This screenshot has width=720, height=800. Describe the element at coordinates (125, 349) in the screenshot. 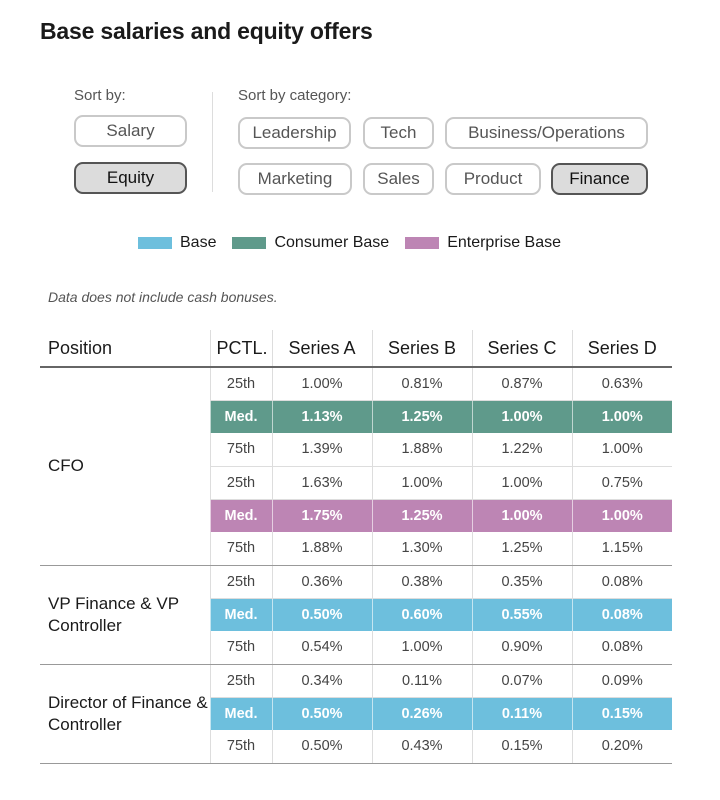

I see `header-position: Position` at that location.